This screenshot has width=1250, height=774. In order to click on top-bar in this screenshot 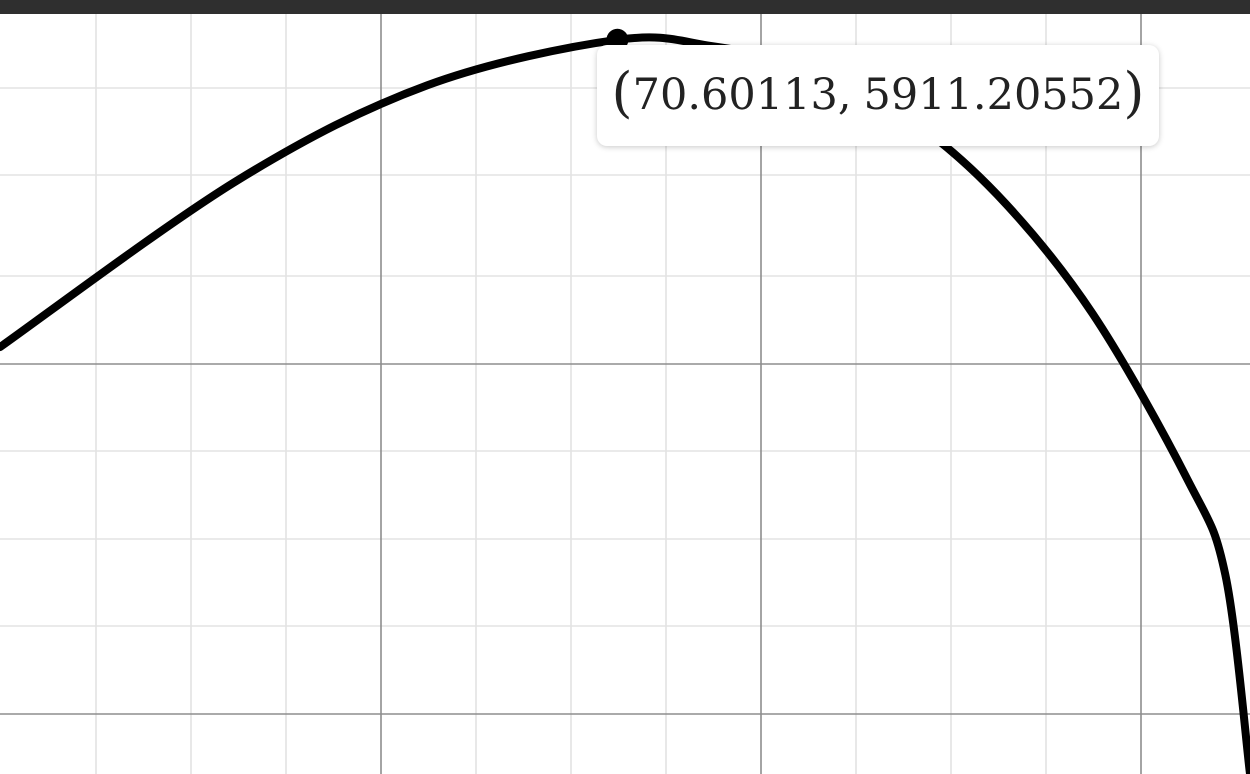, I will do `click(625, 7)`.